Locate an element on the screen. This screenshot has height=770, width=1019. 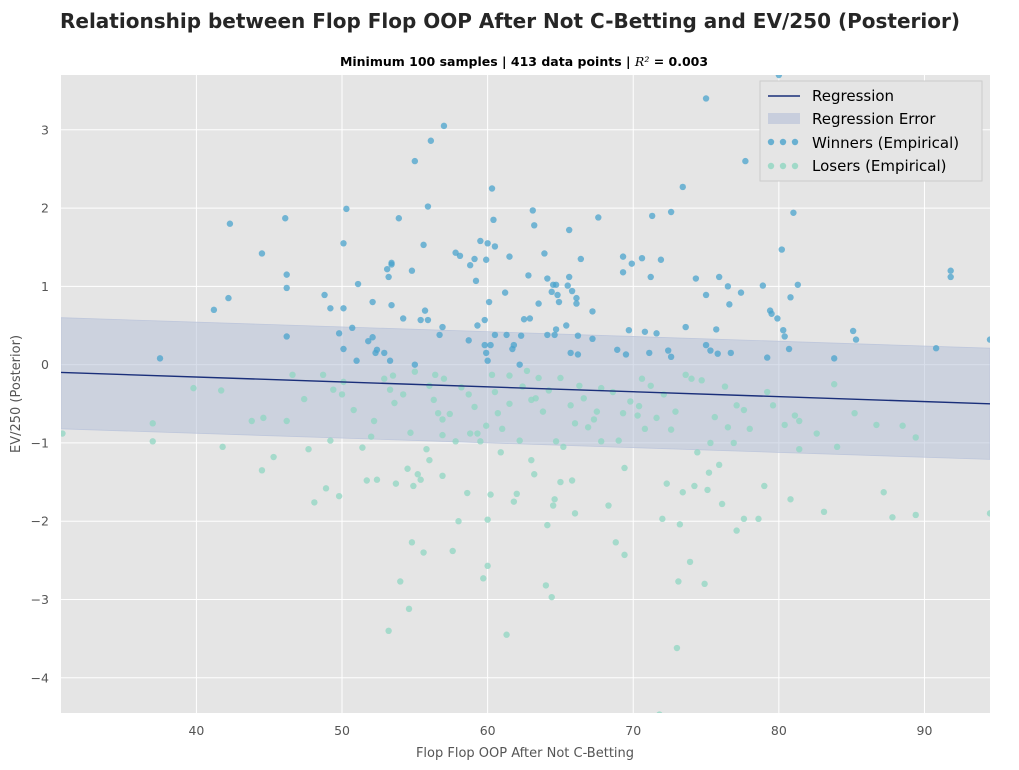
regression-line is located at coordinates (525, 388).